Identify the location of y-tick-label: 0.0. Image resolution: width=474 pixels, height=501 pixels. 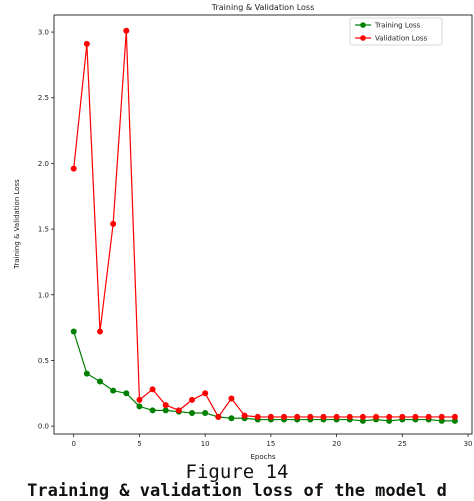
(43, 427).